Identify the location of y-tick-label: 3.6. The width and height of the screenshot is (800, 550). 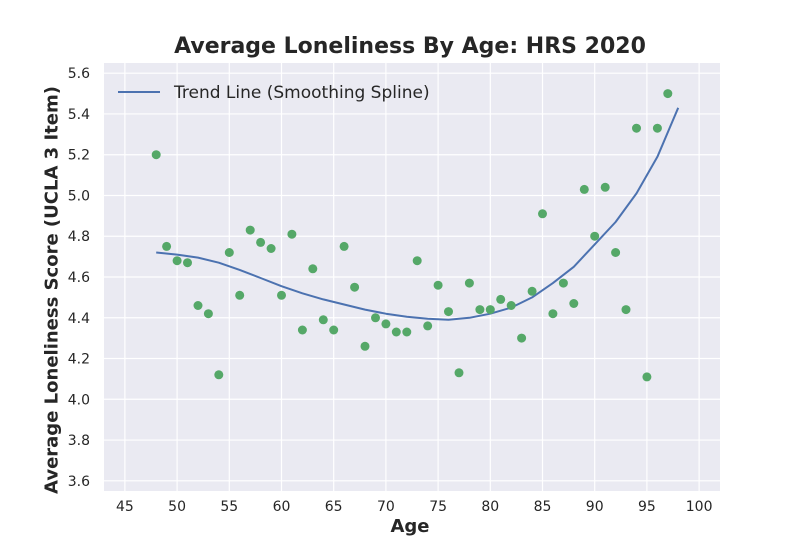
(79, 482).